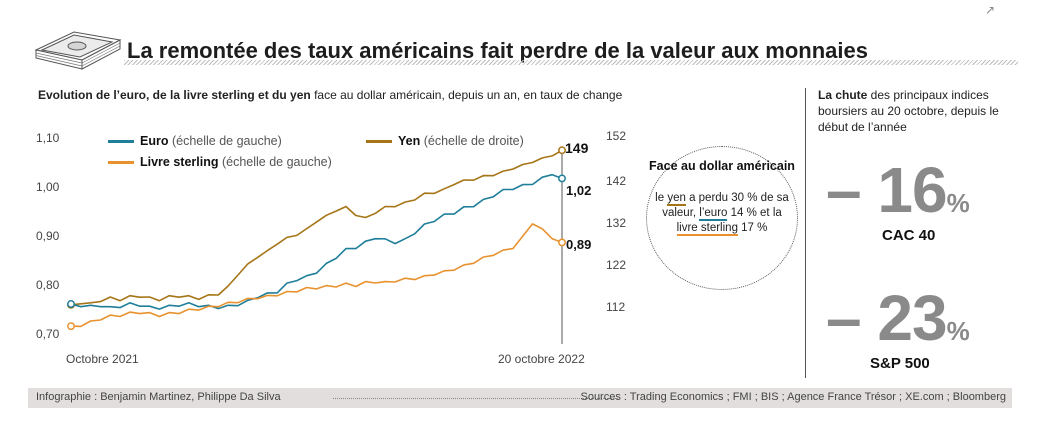 The width and height of the screenshot is (1037, 427). Describe the element at coordinates (121, 142) in the screenshot. I see `legend-swatch-euro` at that location.